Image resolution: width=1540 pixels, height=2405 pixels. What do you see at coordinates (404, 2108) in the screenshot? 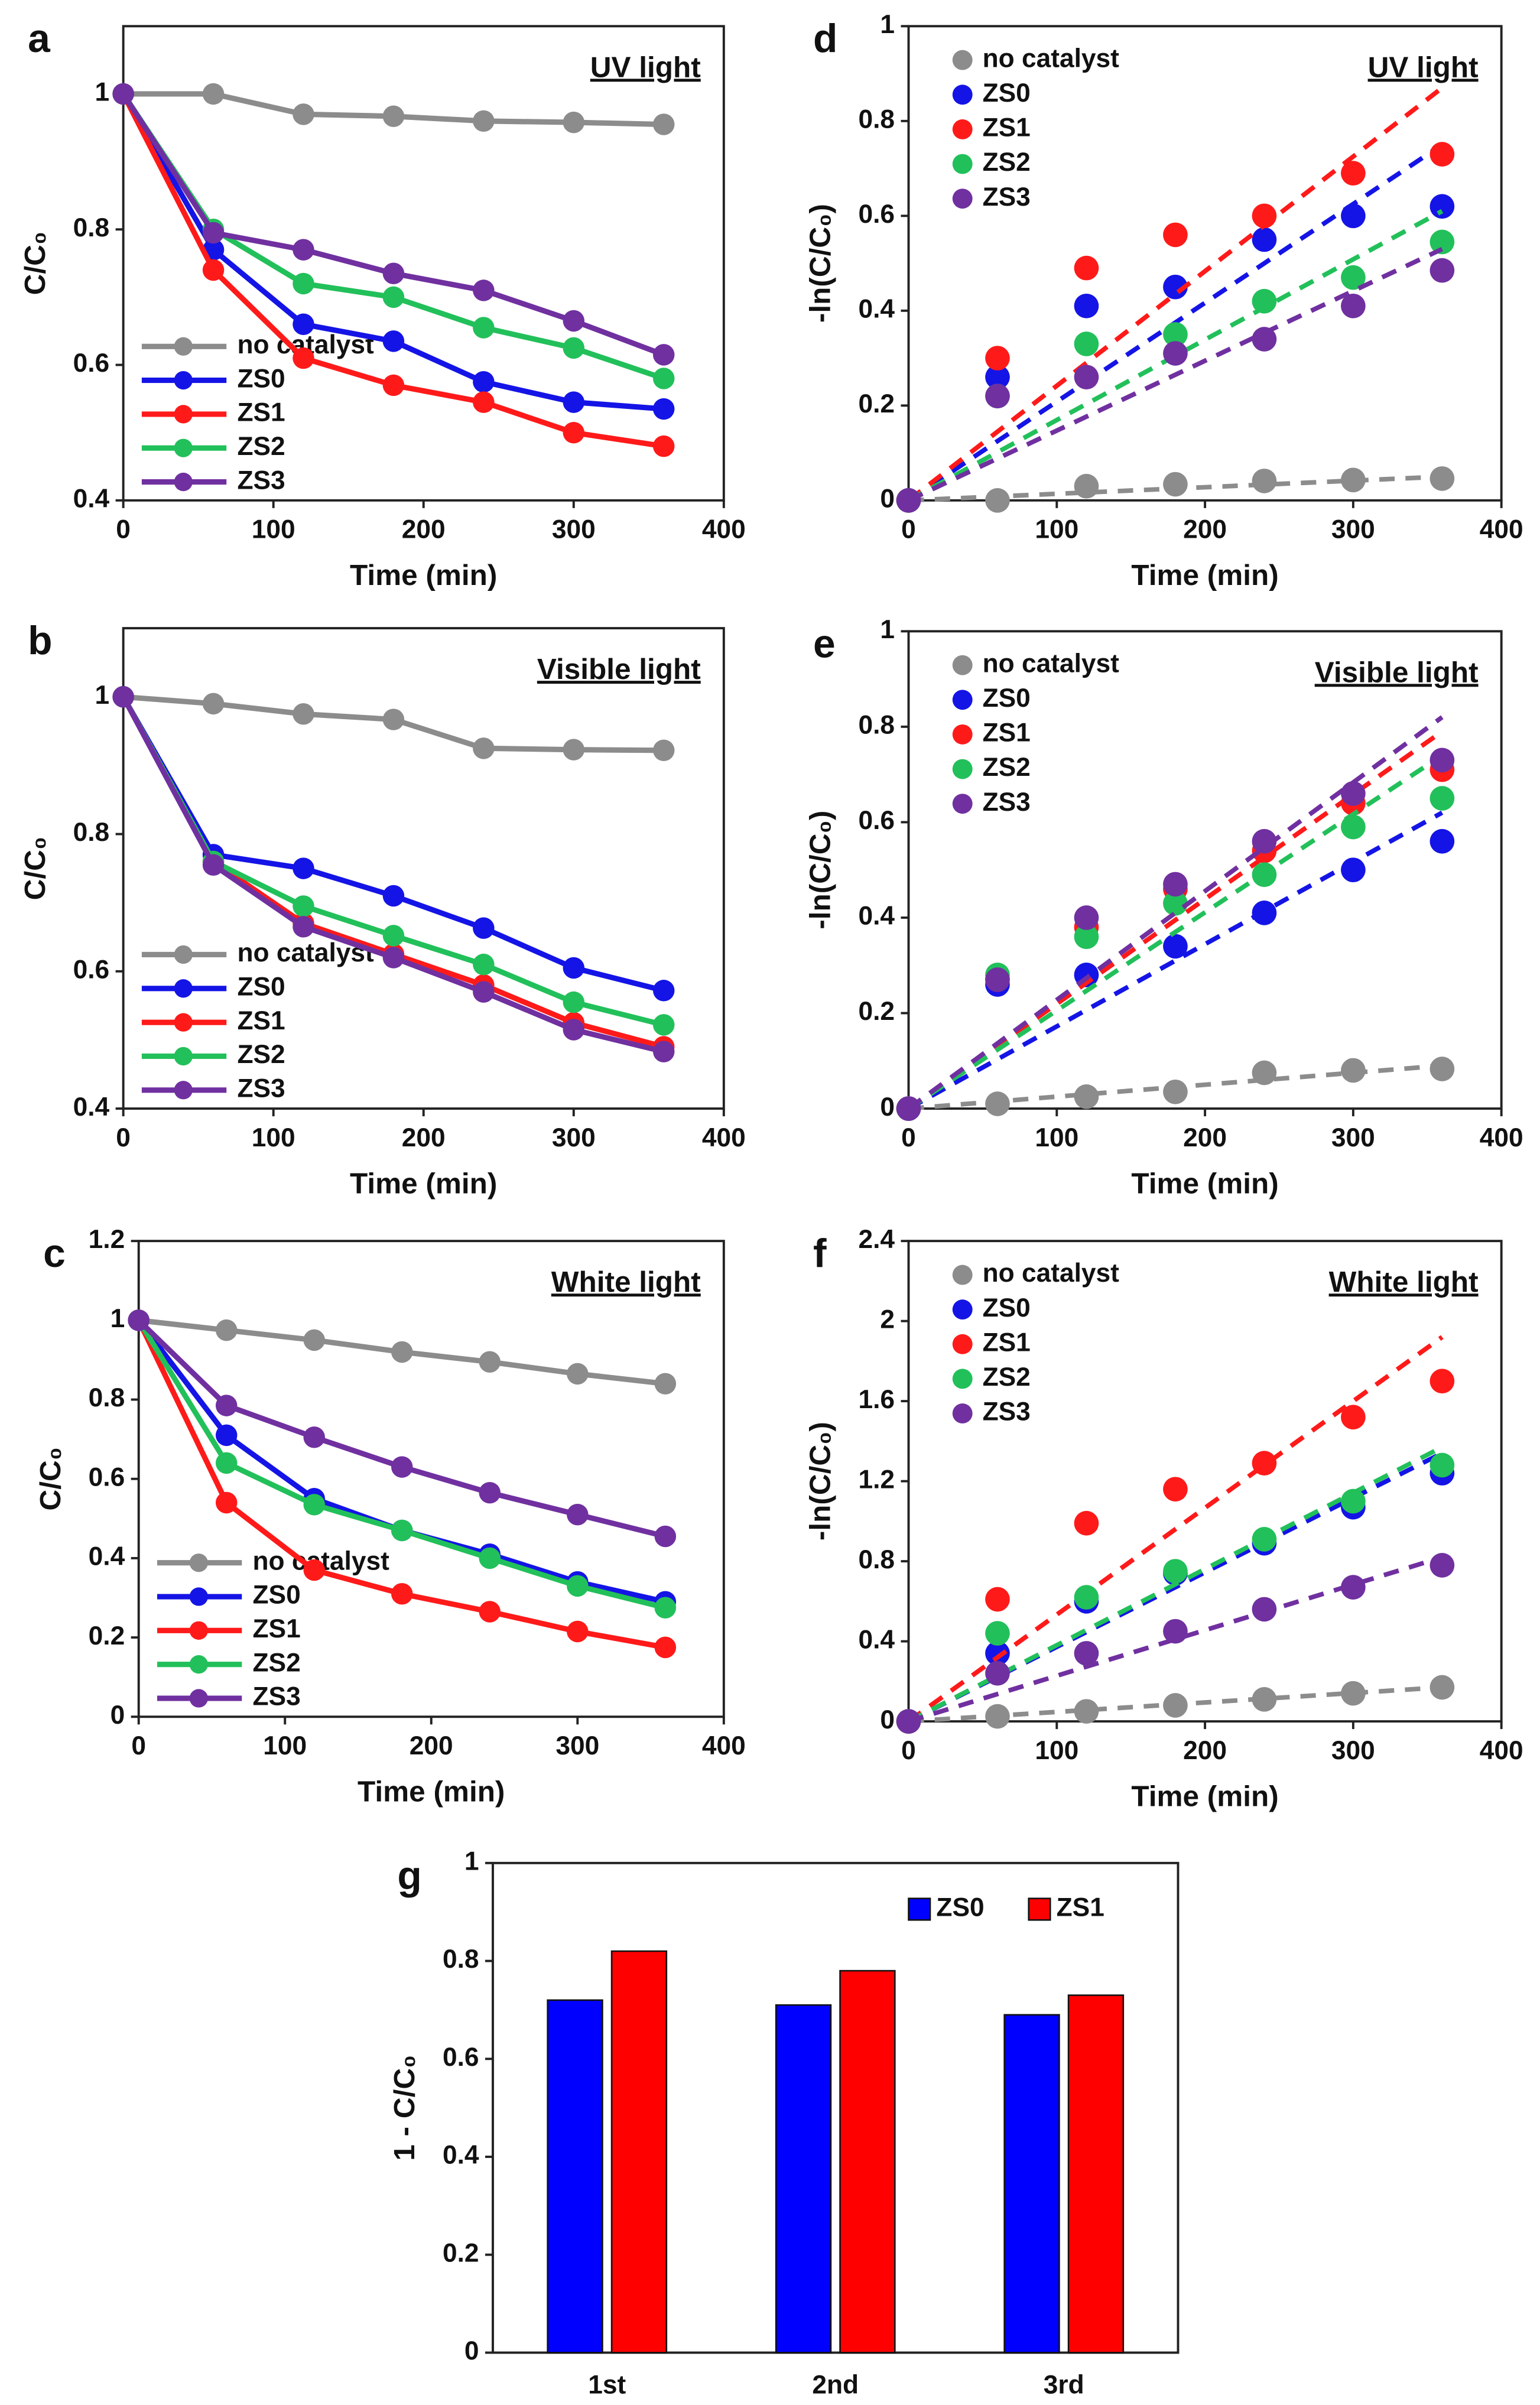
I see `y-axis-label: 1 - C/C₀` at bounding box center [404, 2108].